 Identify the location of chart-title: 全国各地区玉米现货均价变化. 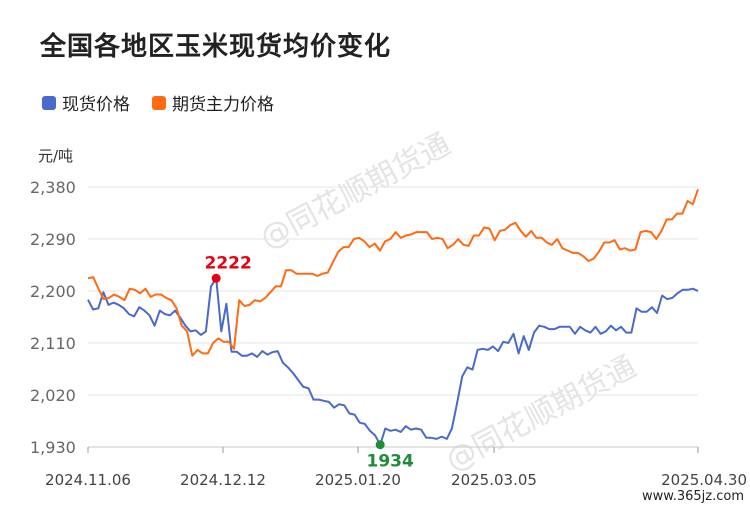
(216, 47).